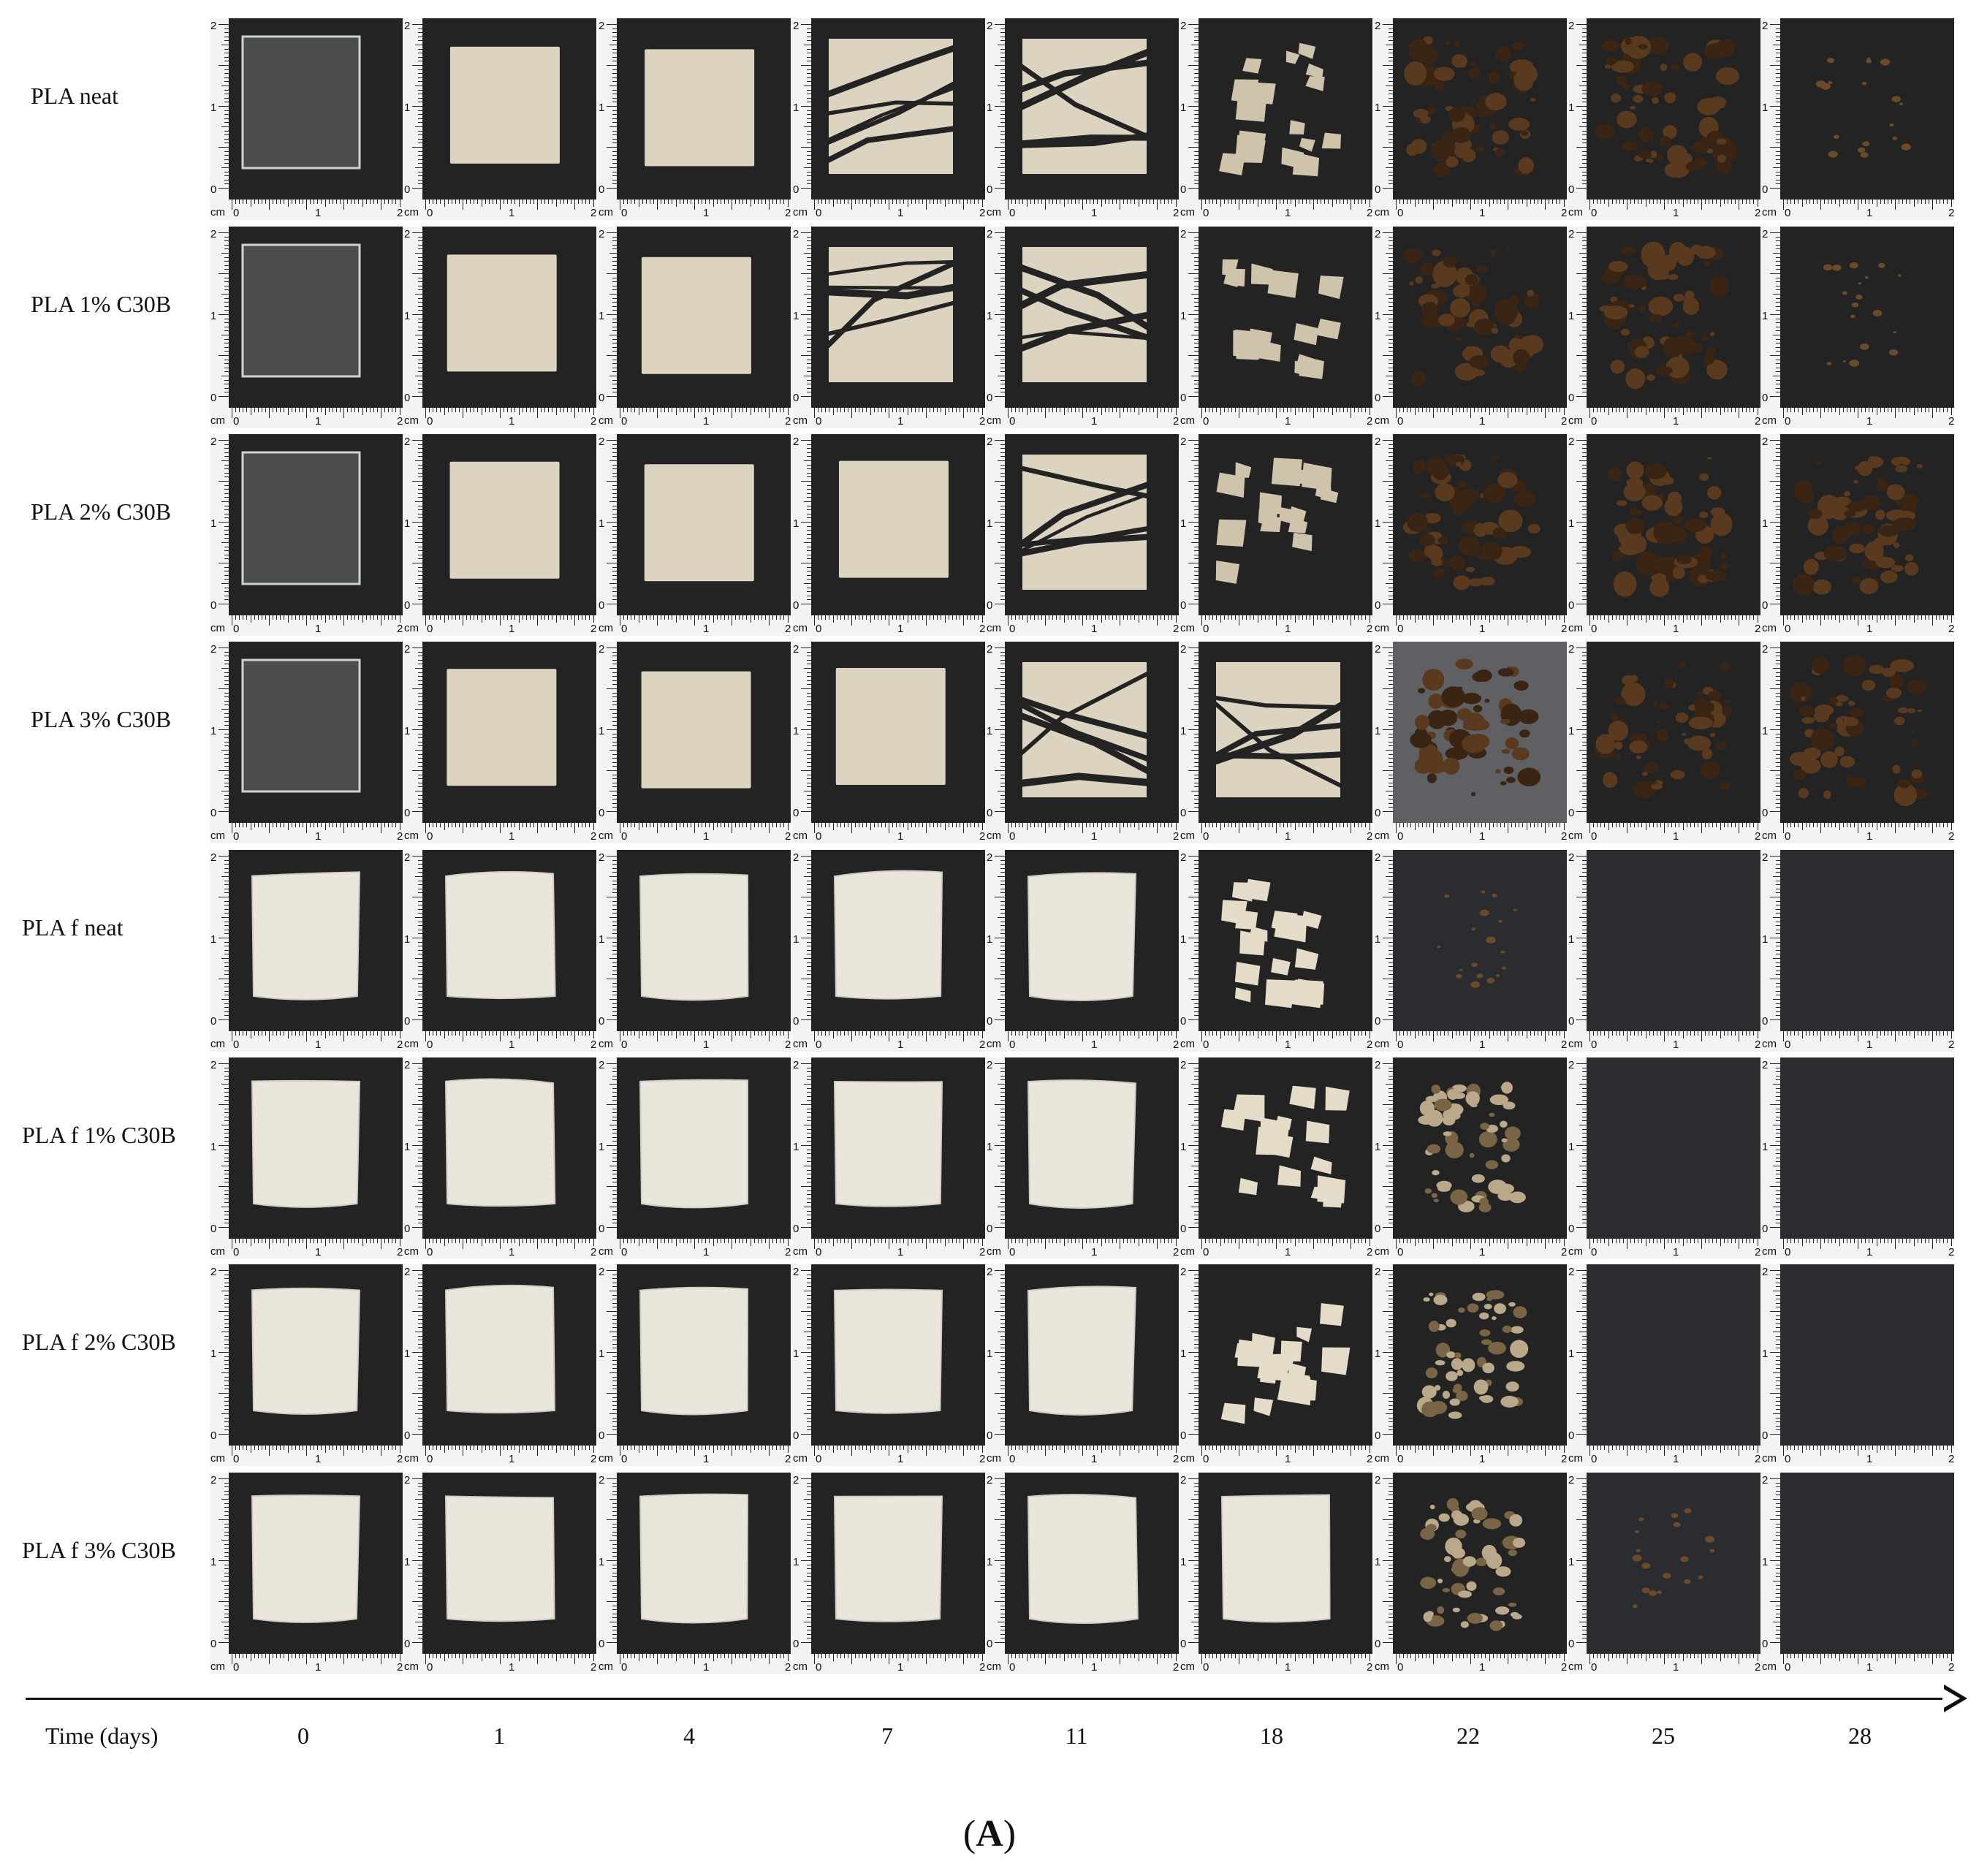  What do you see at coordinates (499, 1737) in the screenshot?
I see `time-value: 1` at bounding box center [499, 1737].